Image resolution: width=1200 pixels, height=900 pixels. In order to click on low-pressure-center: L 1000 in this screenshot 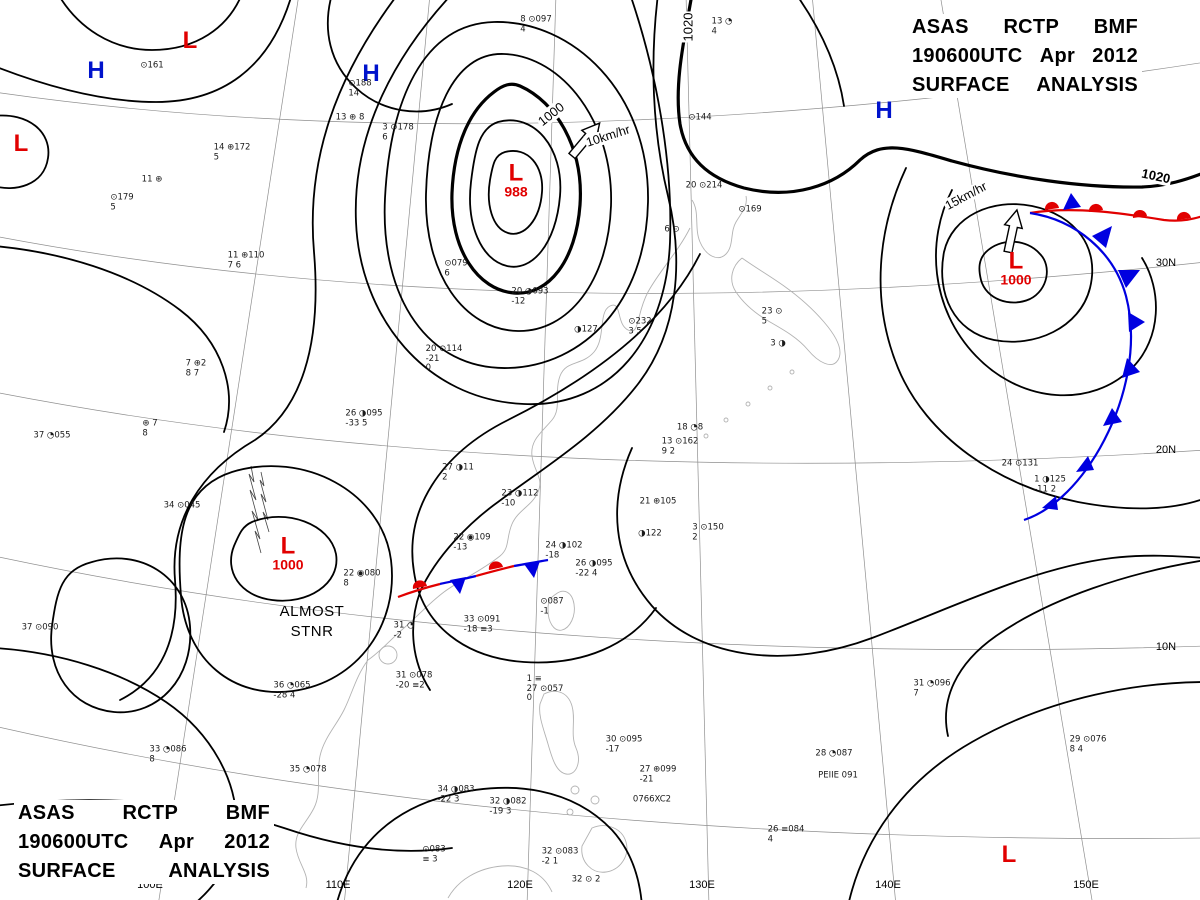, I will do `click(287, 553)`.